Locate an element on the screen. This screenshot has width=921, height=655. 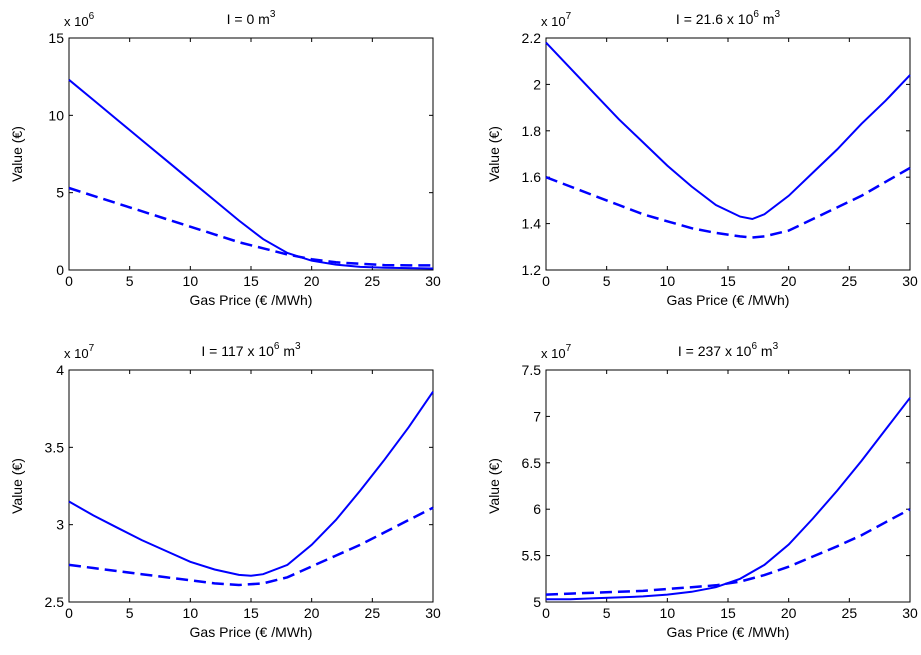
axis-exponent-label: x 106 is located at coordinates (79, 20).